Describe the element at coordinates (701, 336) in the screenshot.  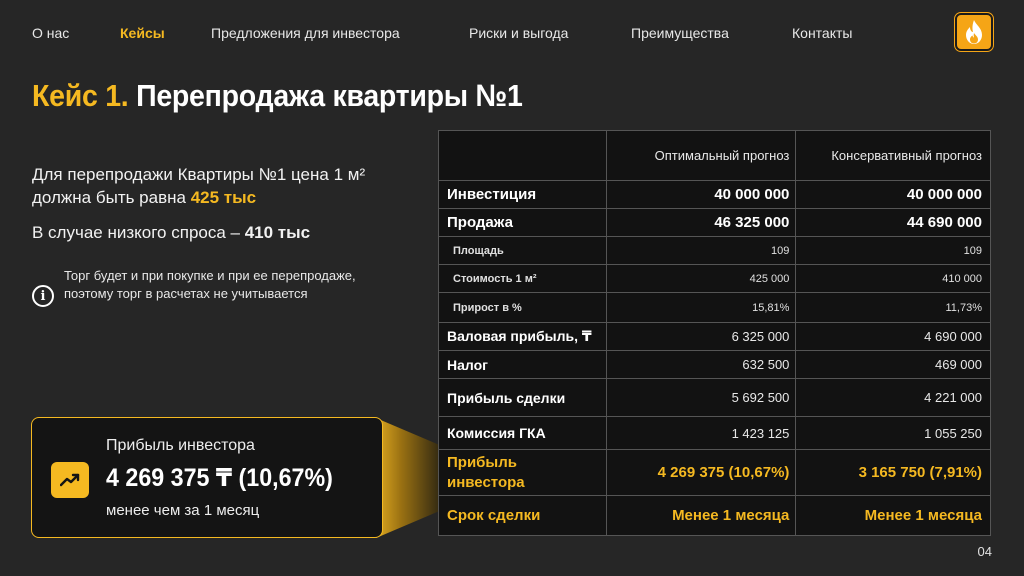
I see `row-optimal: 6 325 000` at that location.